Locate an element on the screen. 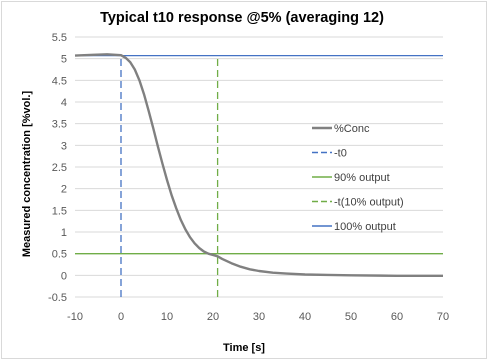 The image size is (489, 361). x-tick-label: 0 is located at coordinates (121, 317).